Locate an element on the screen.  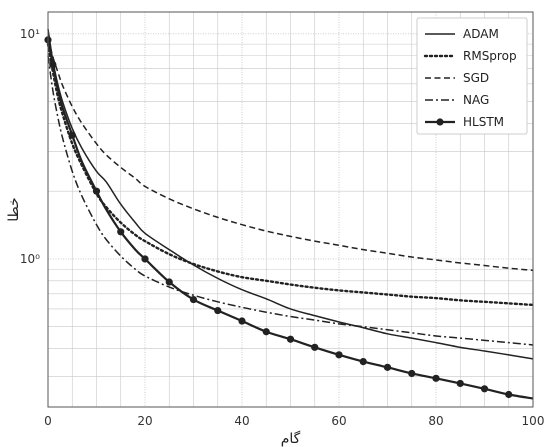
legend-box is located at coordinates (472, 76).